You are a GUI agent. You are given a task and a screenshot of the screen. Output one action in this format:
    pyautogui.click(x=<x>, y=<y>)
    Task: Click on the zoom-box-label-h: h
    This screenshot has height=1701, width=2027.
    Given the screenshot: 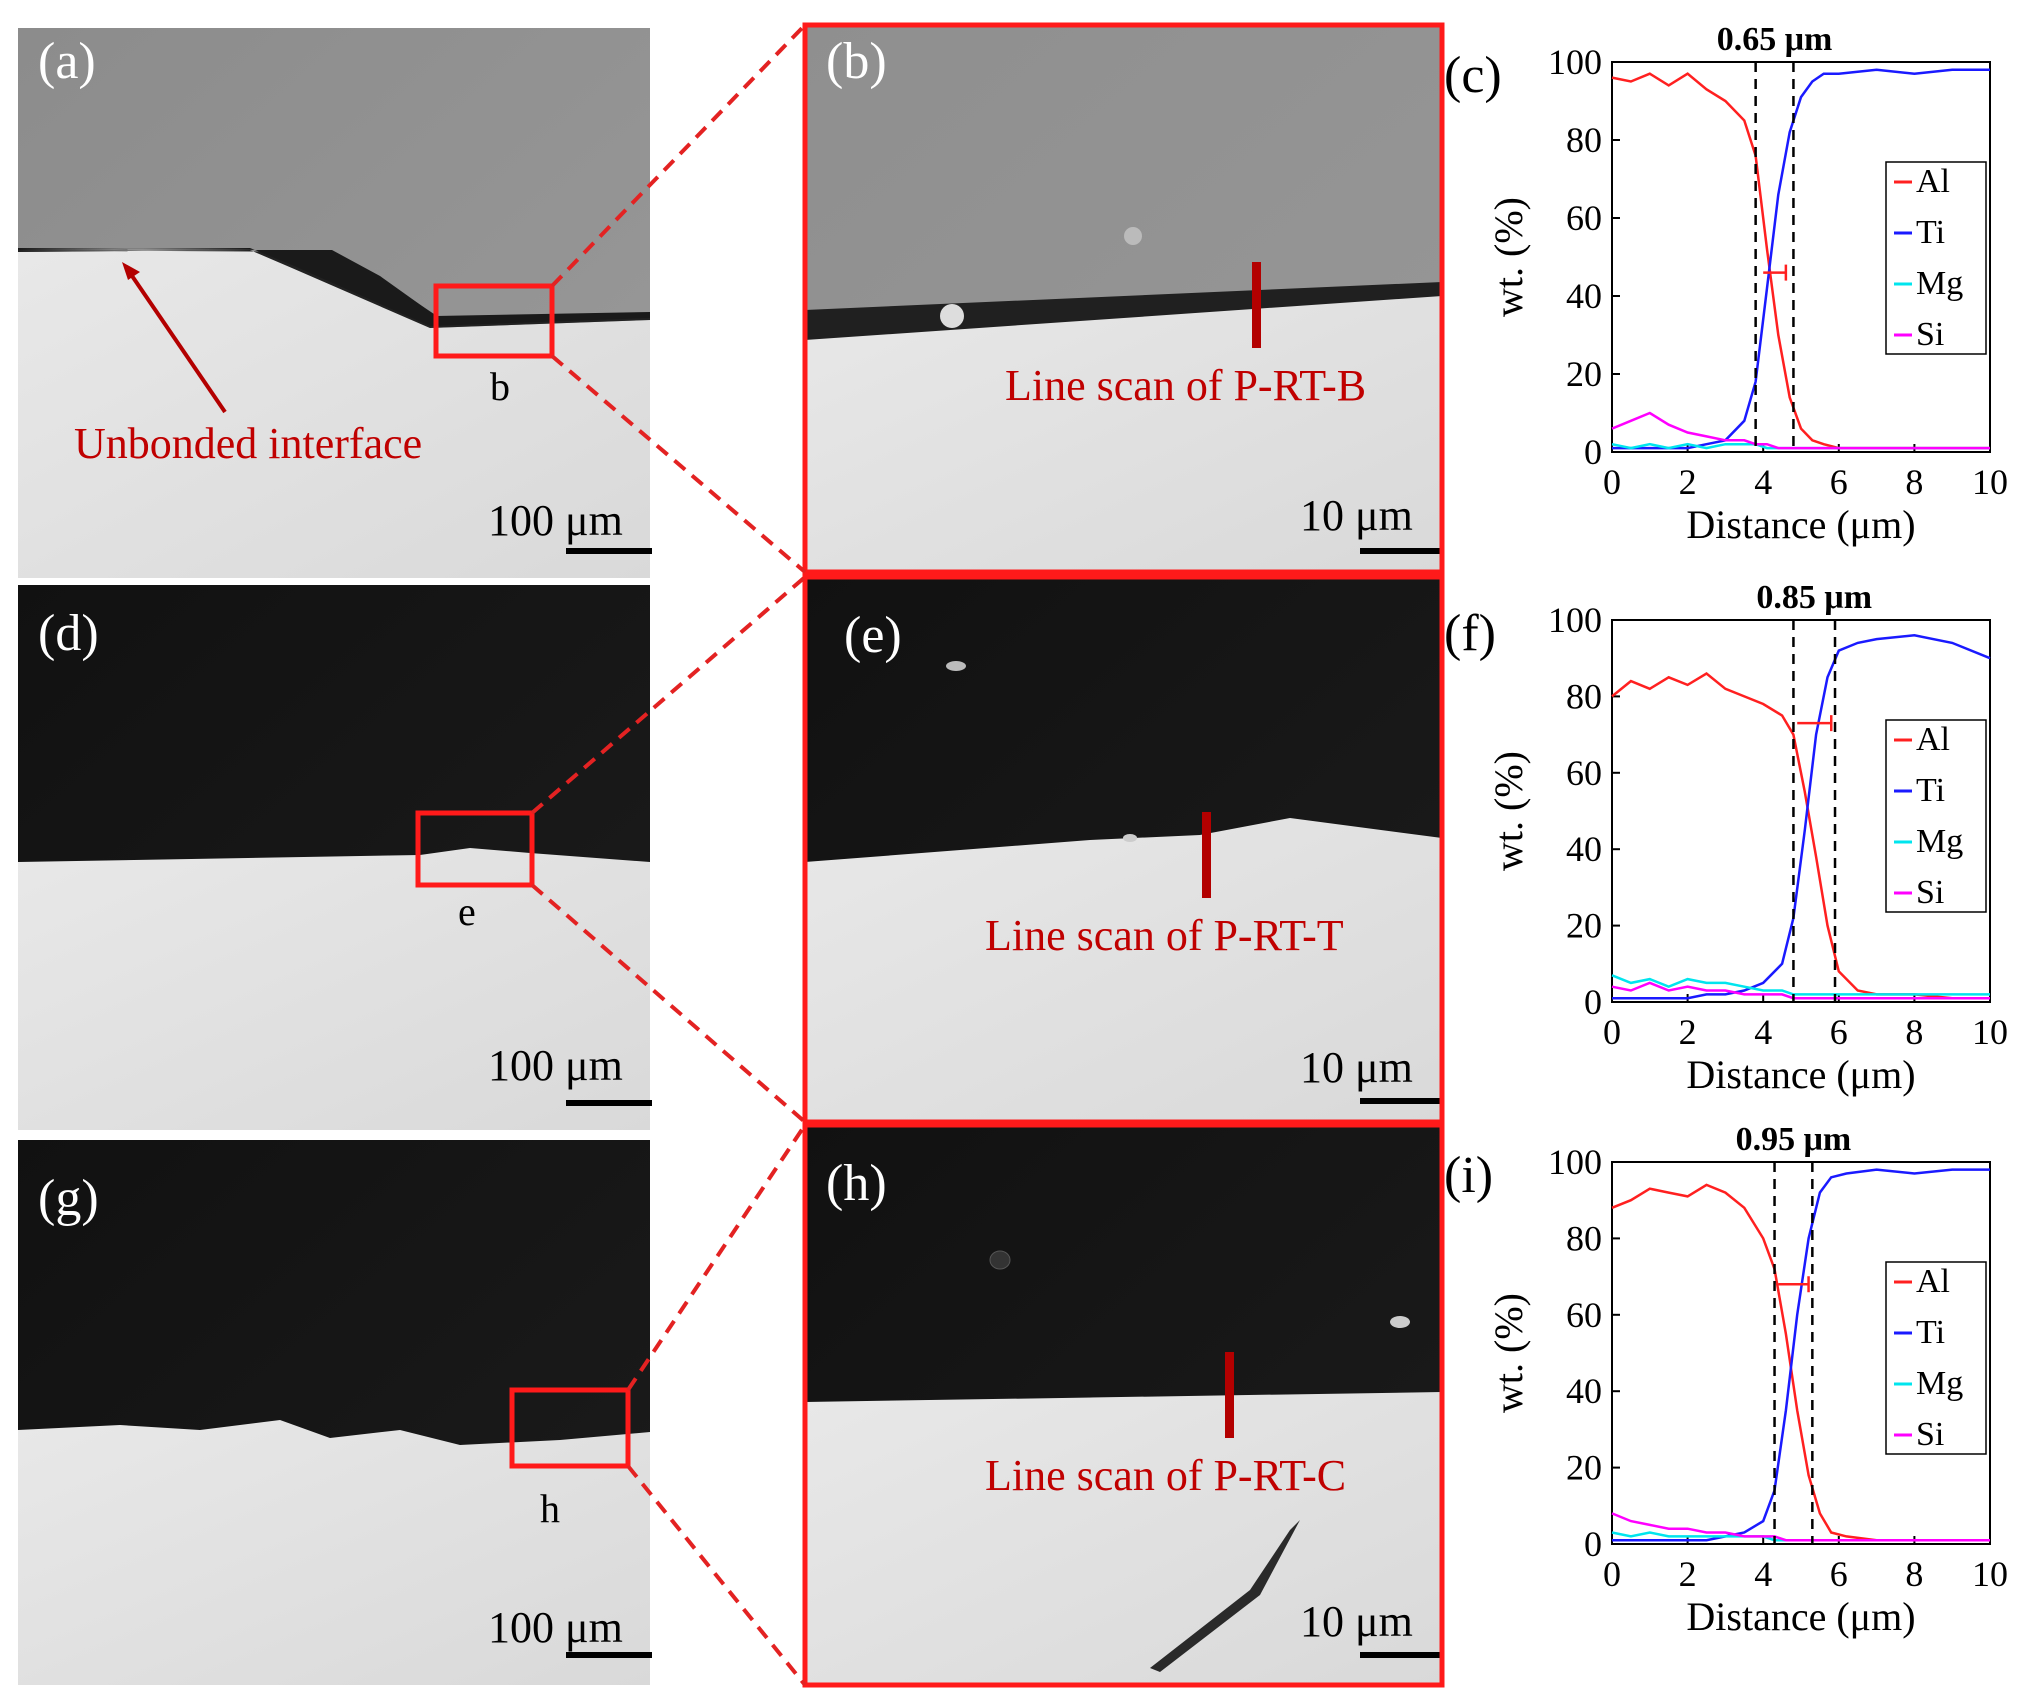 What is the action you would take?
    pyautogui.click(x=550, y=1508)
    